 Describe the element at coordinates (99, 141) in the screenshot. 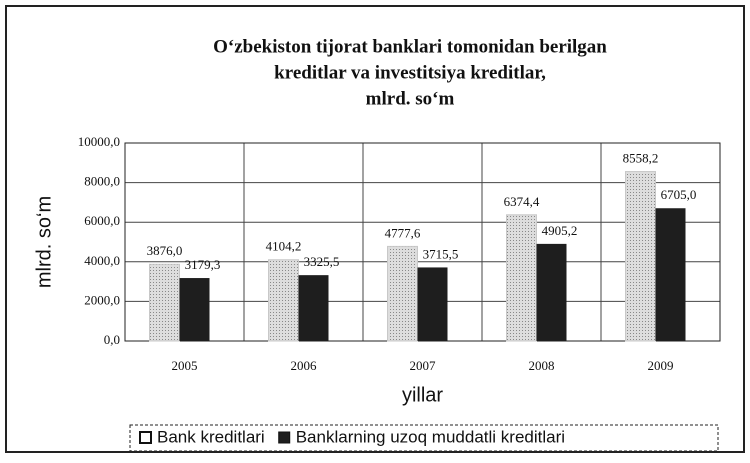

I see `y-tick-label: 10000,0` at that location.